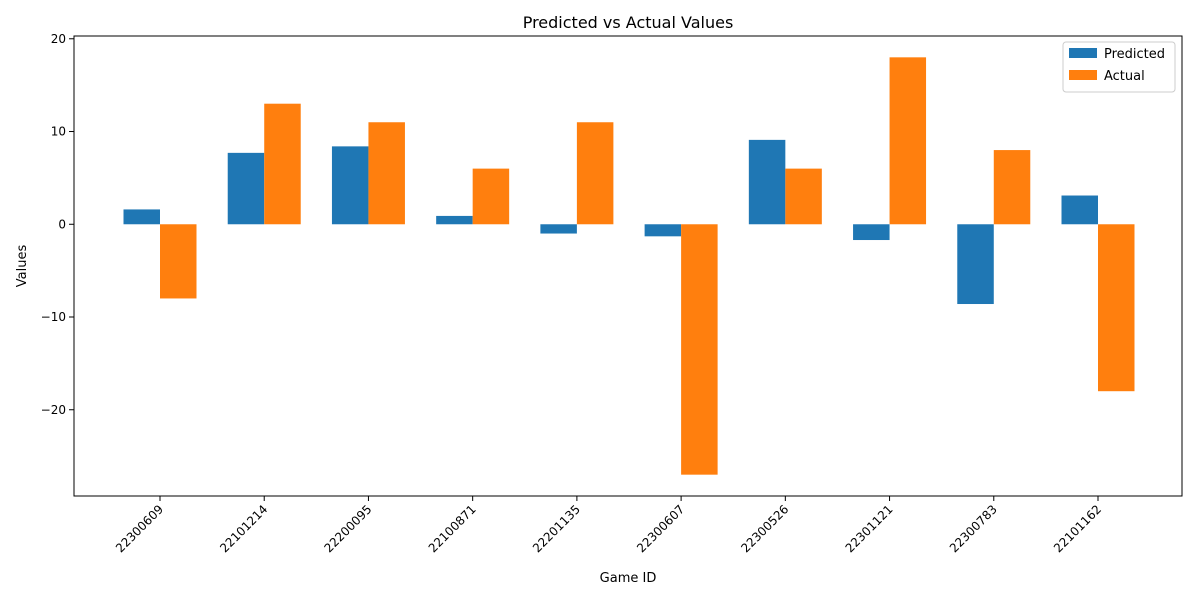 This screenshot has height=600, width=1200. What do you see at coordinates (1083, 53) in the screenshot?
I see `predicted-legend-swatch` at bounding box center [1083, 53].